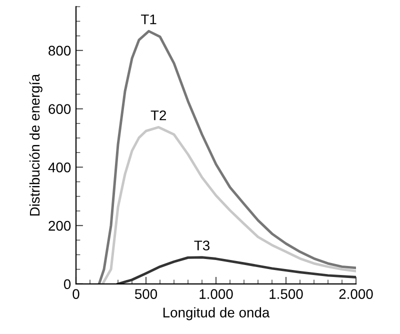 The width and height of the screenshot is (400, 334). Describe the element at coordinates (146, 294) in the screenshot. I see `x-tick-label: 500` at that location.